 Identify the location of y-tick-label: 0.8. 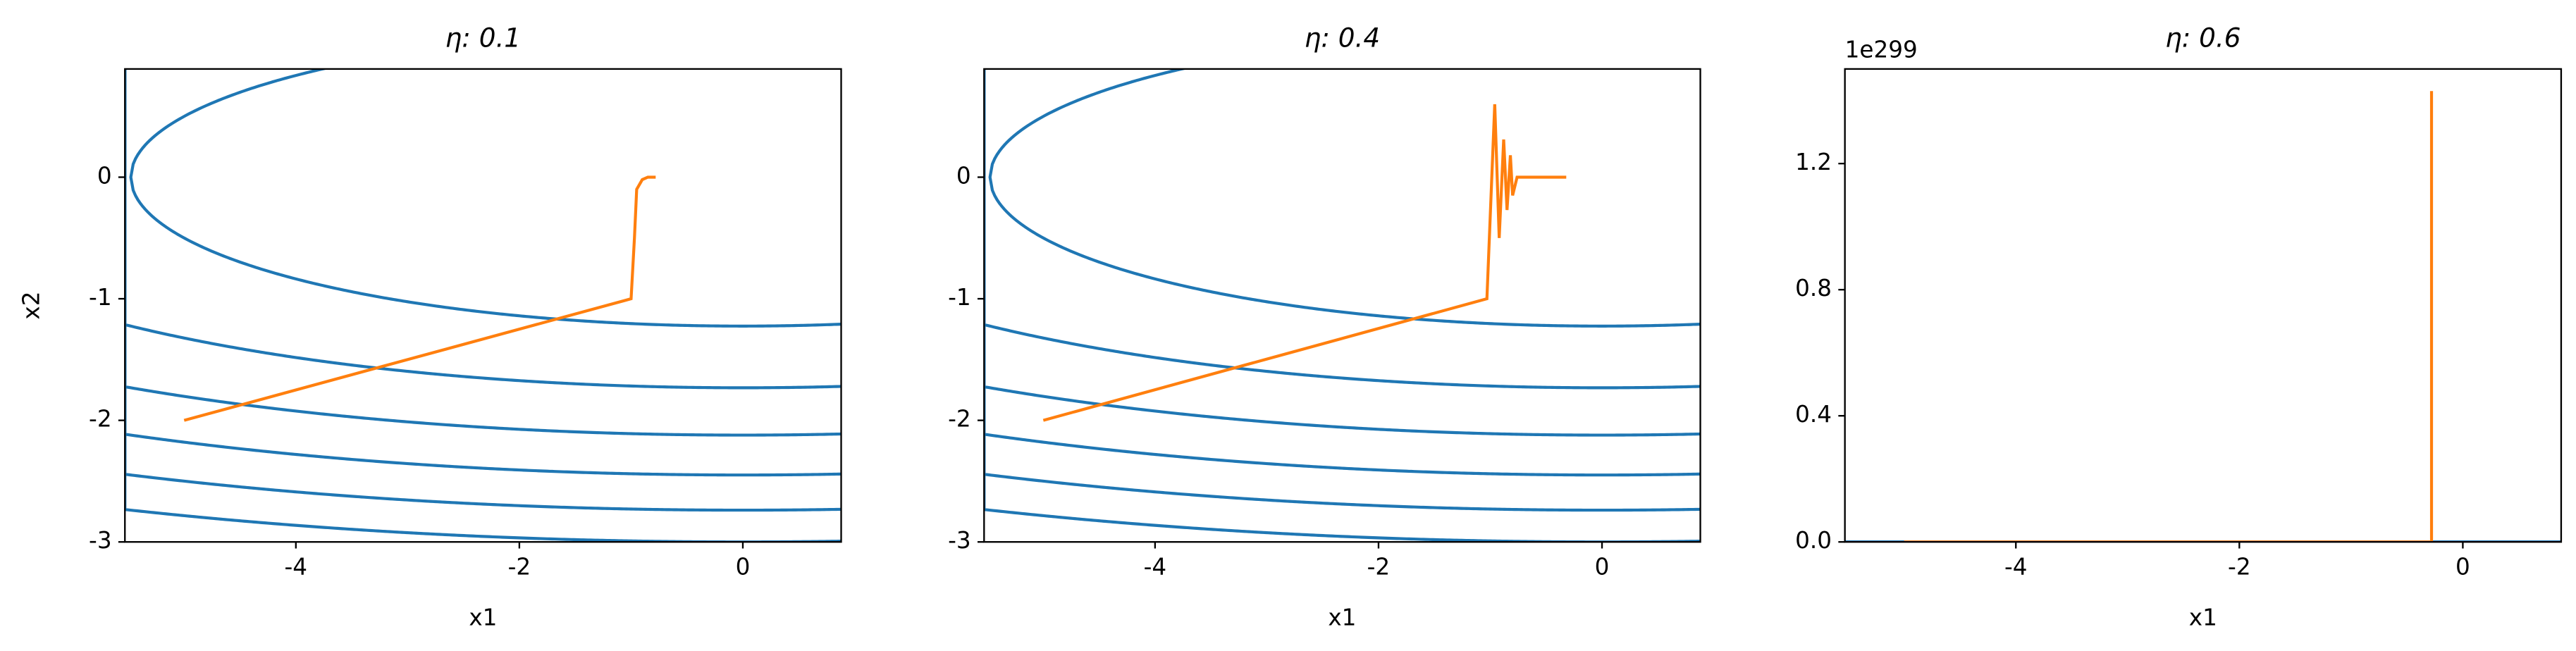
(1814, 288).